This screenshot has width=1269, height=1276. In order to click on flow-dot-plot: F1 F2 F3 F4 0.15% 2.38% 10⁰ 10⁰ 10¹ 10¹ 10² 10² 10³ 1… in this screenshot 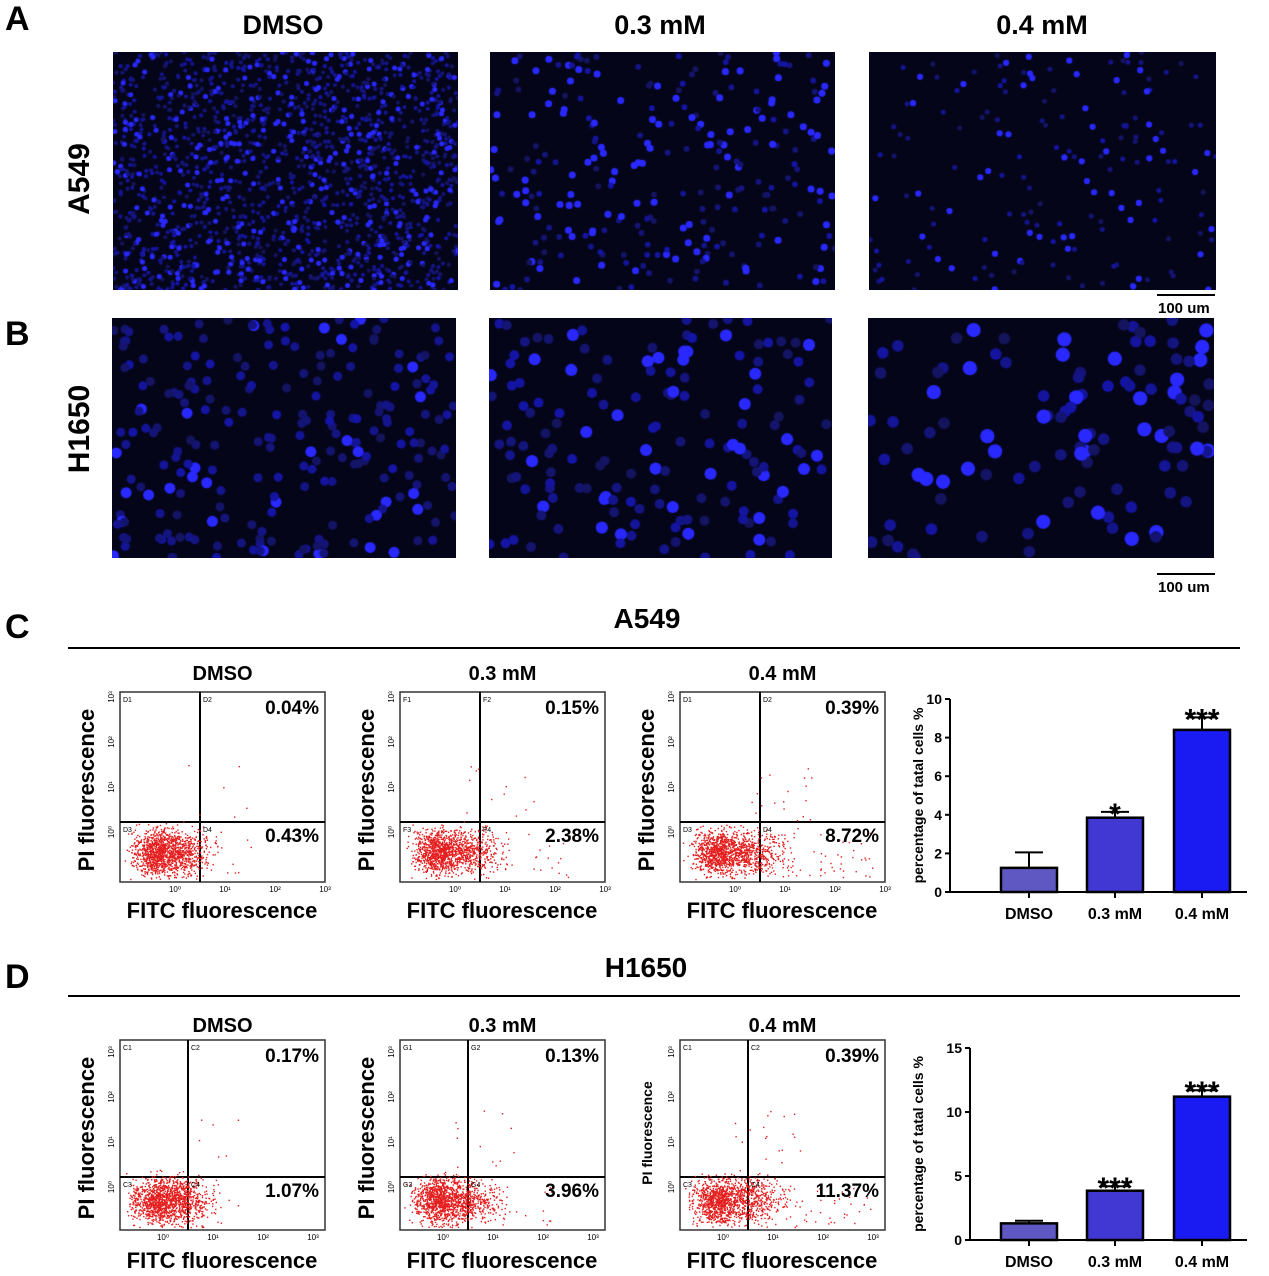, I will do `click(499, 792)`.